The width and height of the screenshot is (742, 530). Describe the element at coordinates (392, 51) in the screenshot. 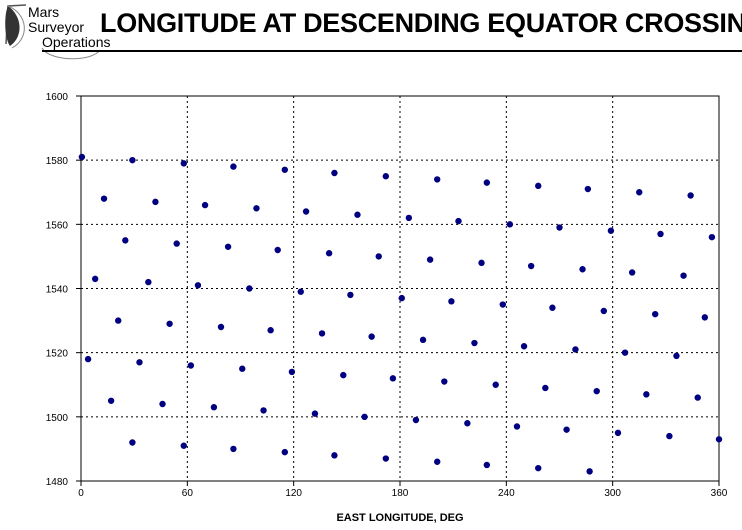

I see `title-underline` at that location.